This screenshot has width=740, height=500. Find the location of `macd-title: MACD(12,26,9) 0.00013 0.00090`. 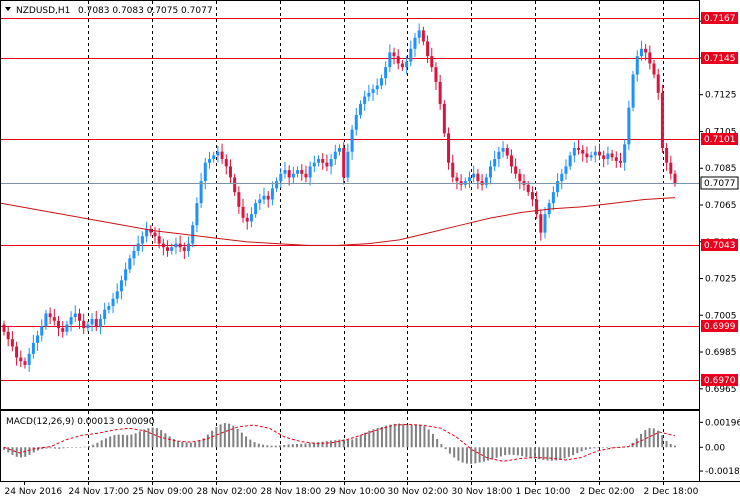

macd-title: MACD(12,26,9) 0.00013 0.00090 is located at coordinates (80, 422).